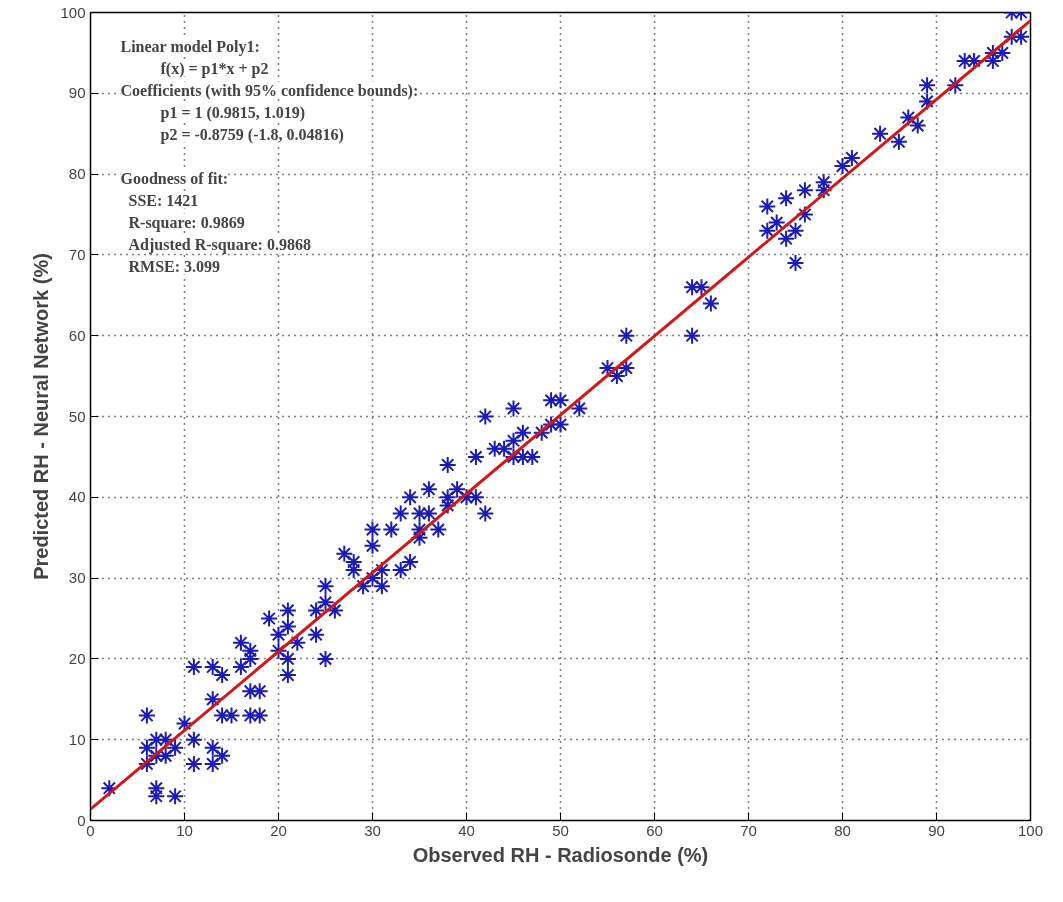 This screenshot has height=902, width=1063. I want to click on annotation: R-square: 0.9869, so click(186, 222).